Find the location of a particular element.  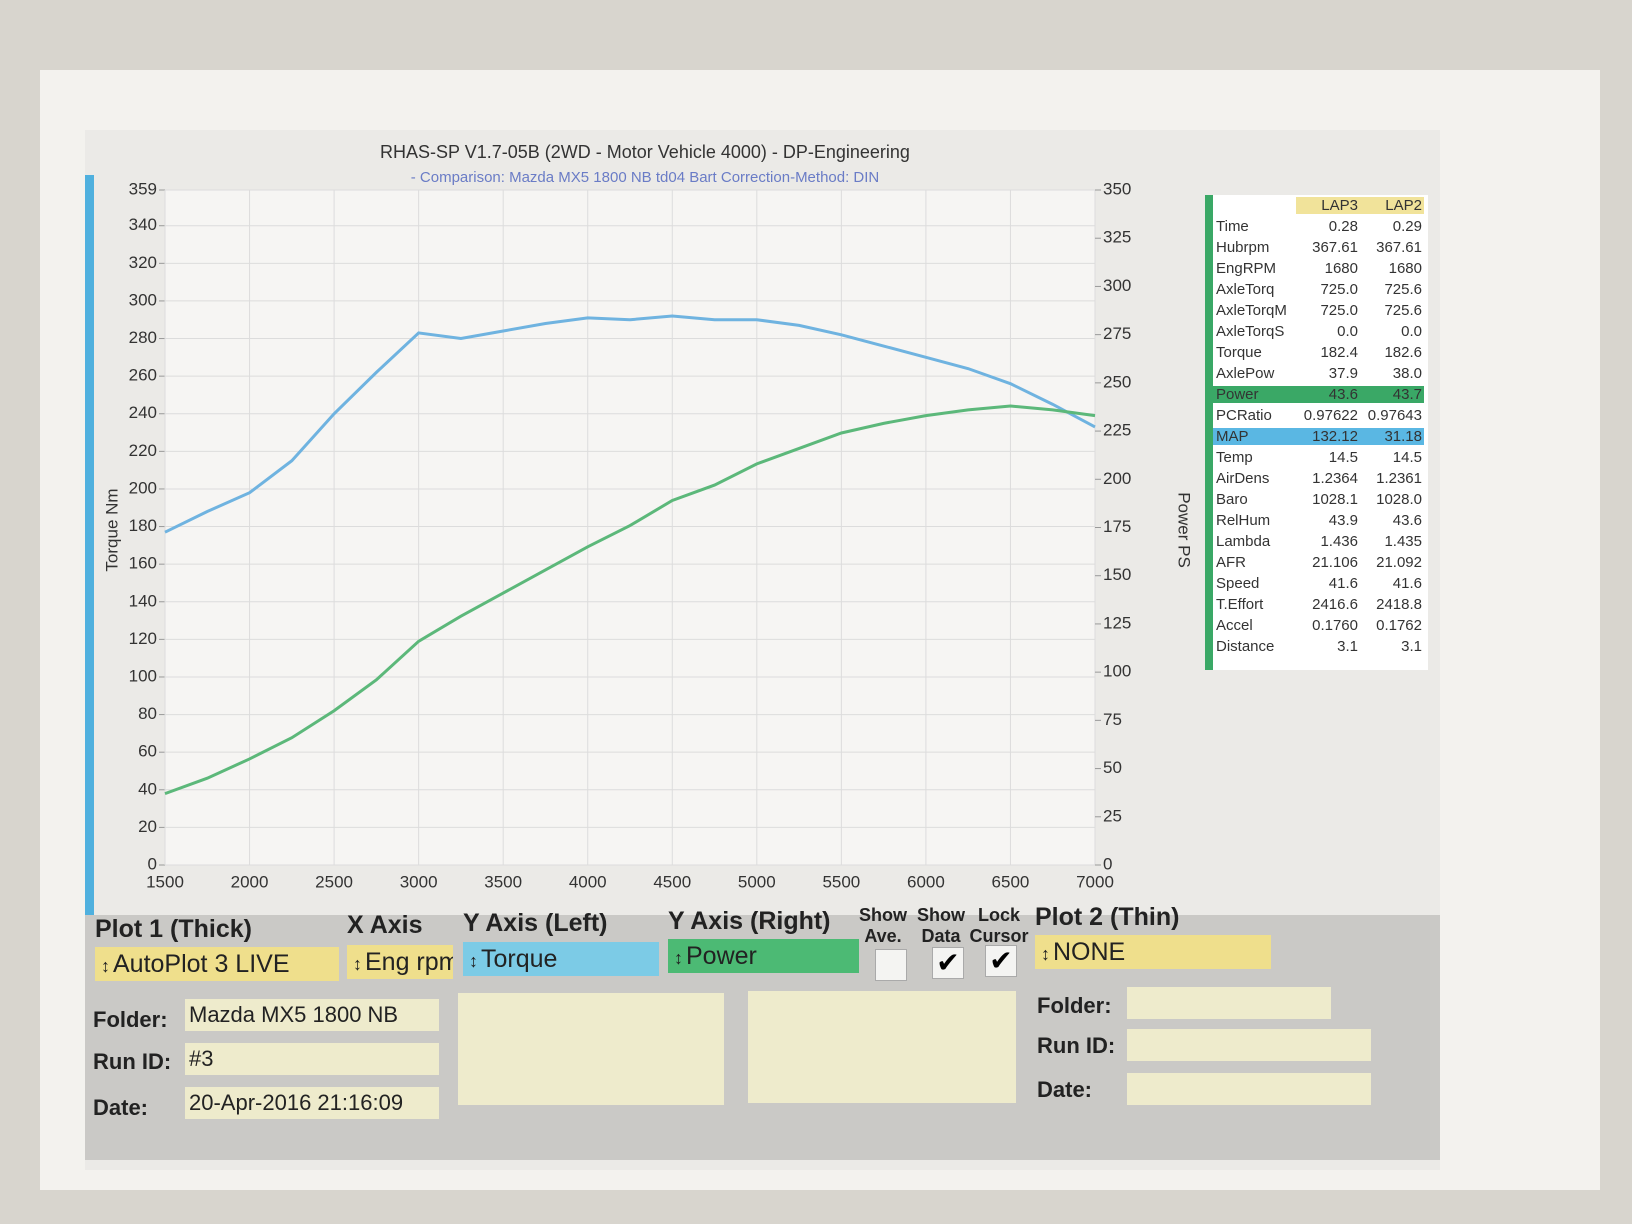

y2-tick-label: 25 is located at coordinates (1112, 815).